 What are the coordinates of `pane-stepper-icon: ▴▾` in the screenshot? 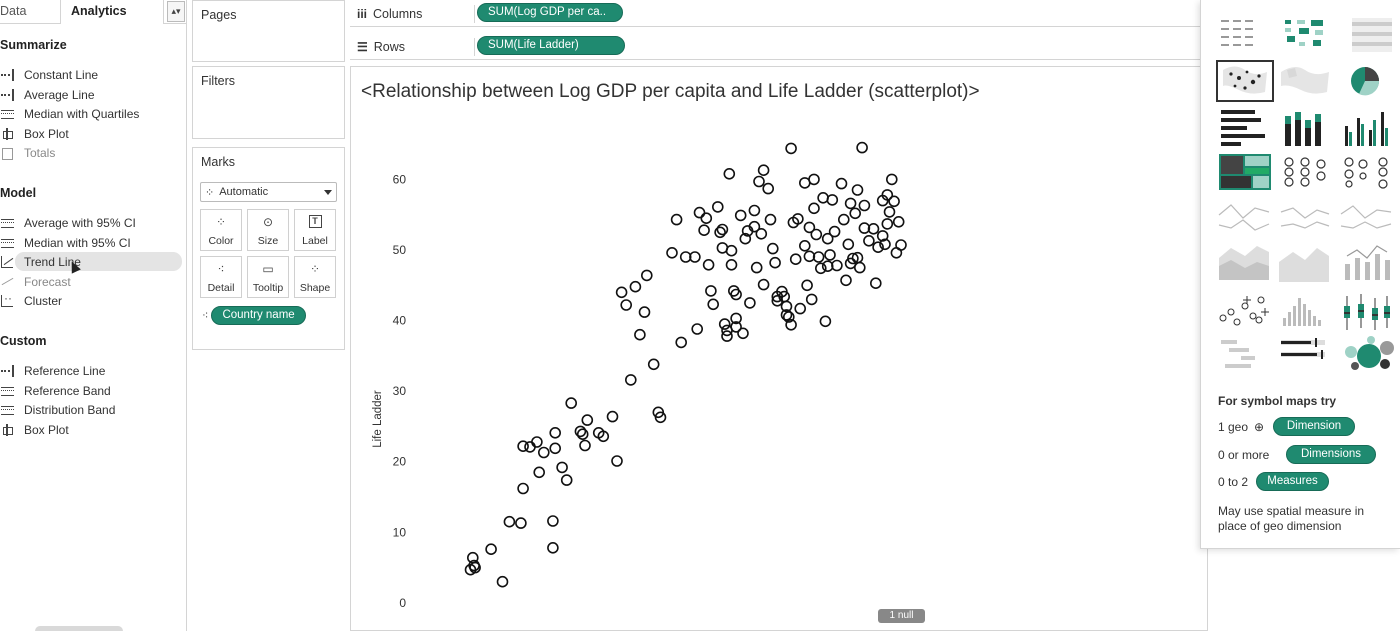 It's located at (176, 11).